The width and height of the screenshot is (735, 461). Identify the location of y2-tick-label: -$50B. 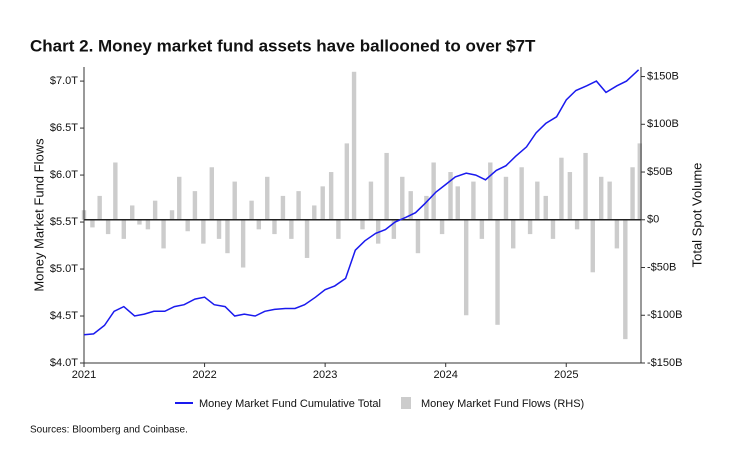
(661, 267).